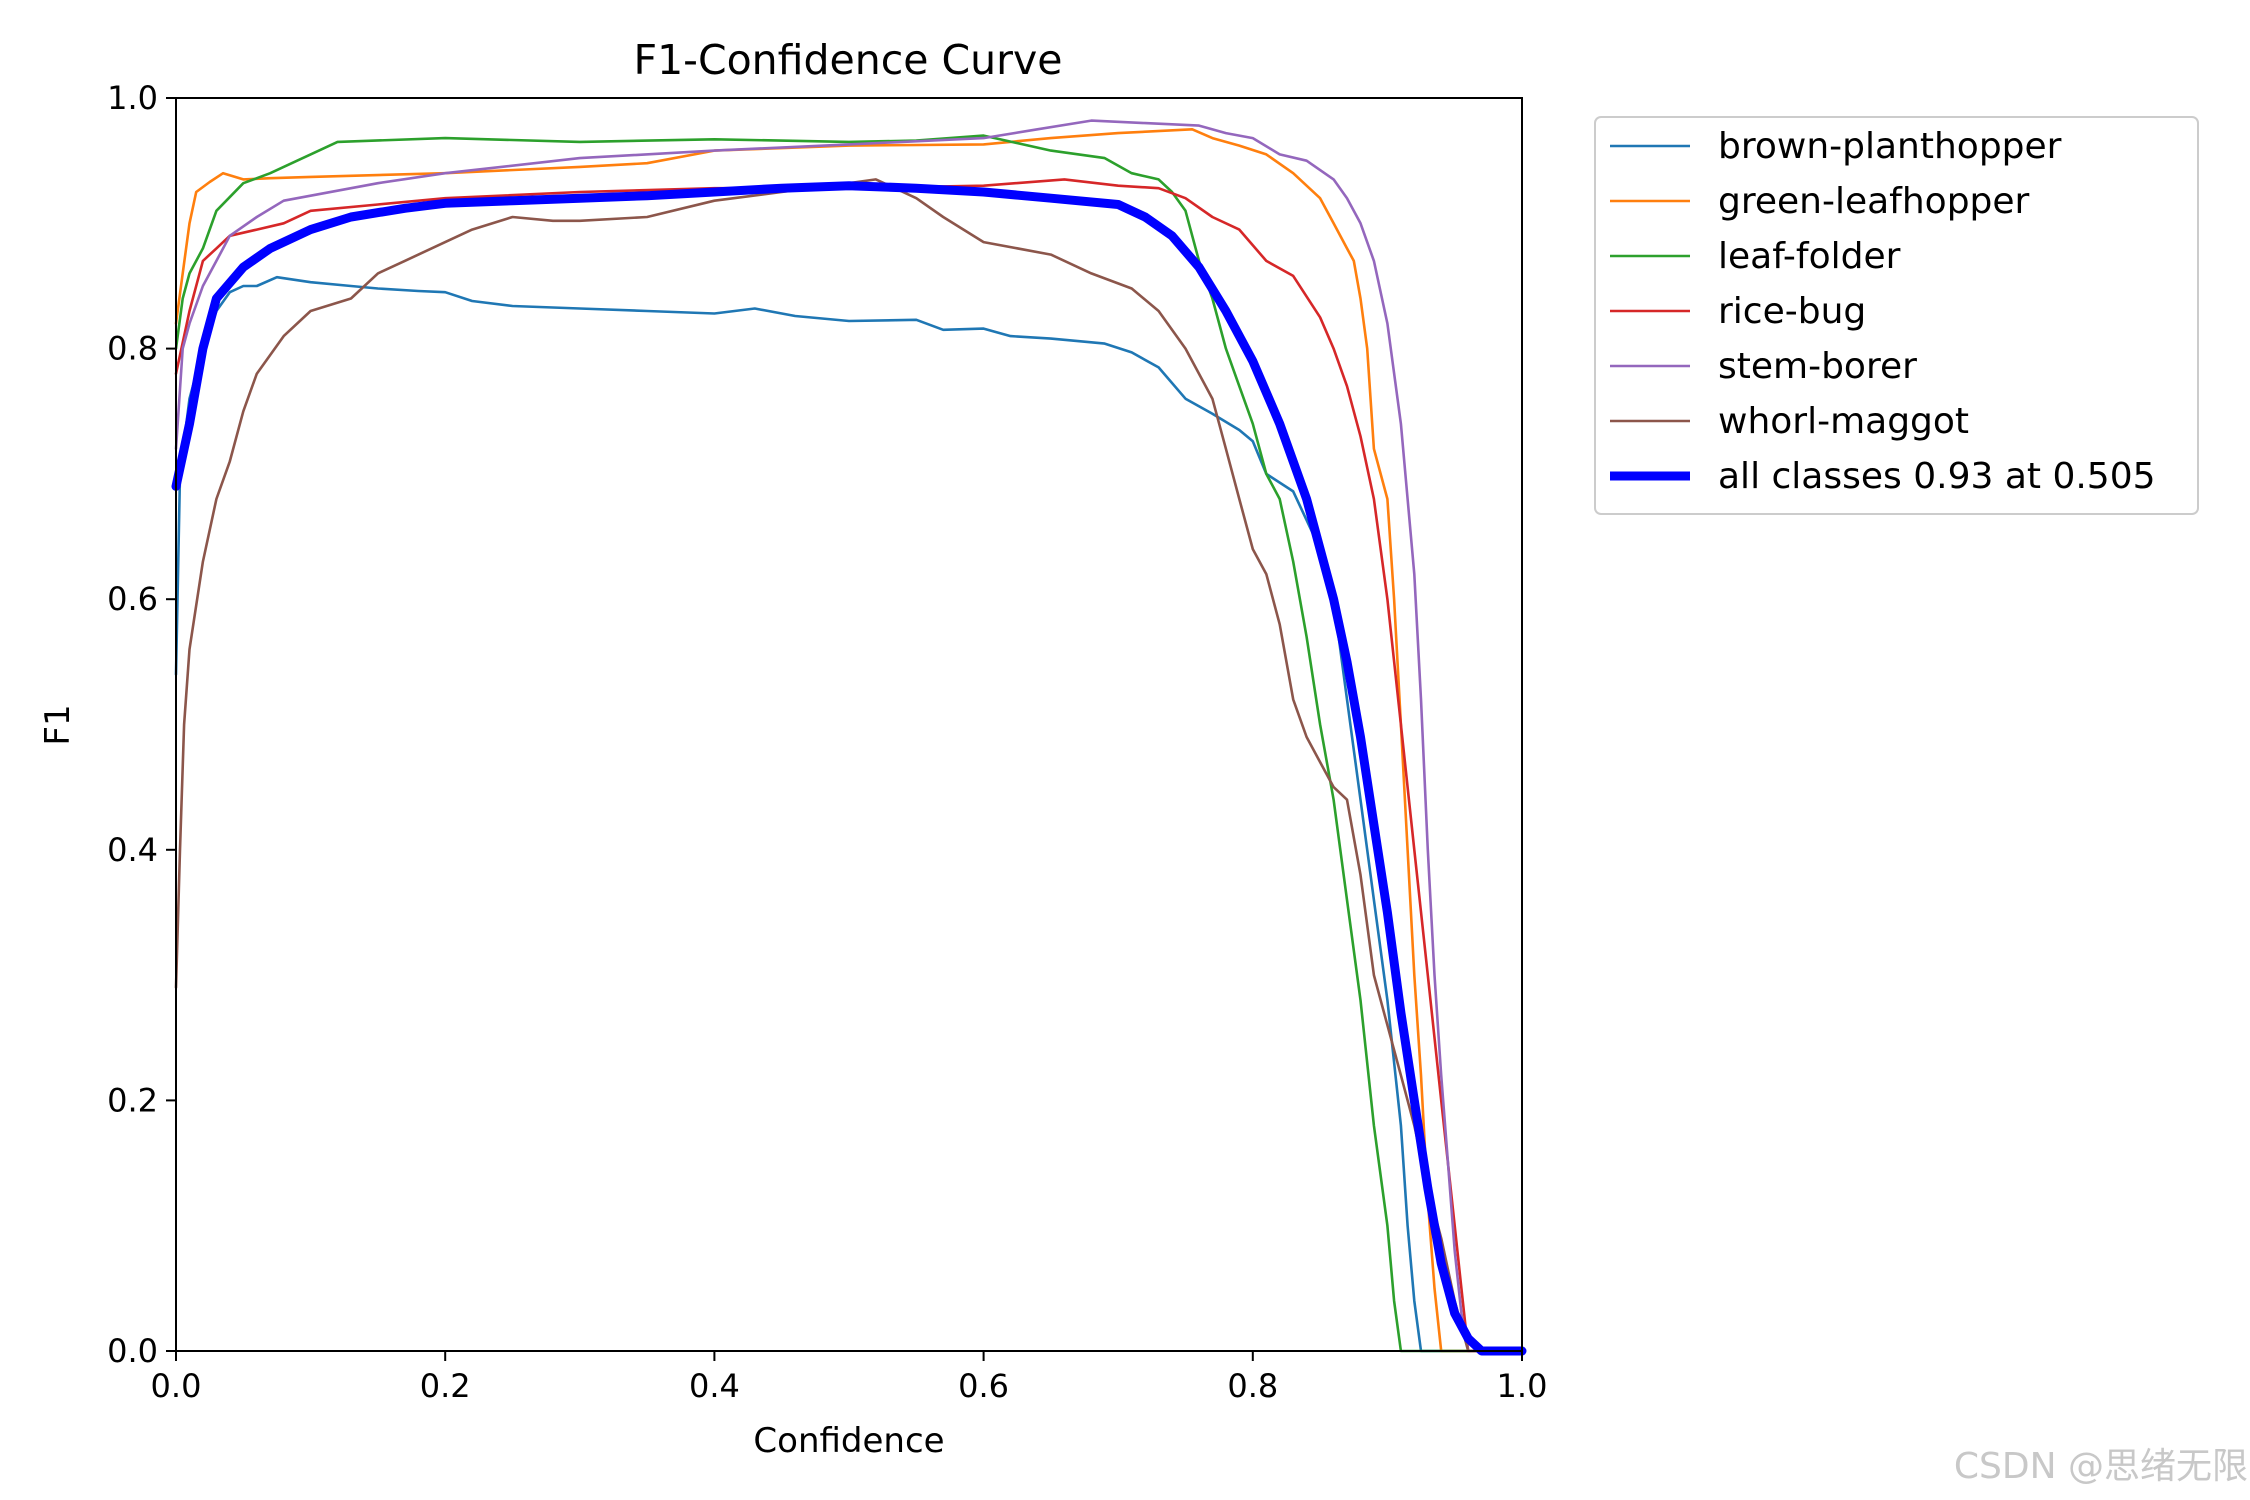  I want to click on legend-label: brown-planthopper, so click(1890, 146).